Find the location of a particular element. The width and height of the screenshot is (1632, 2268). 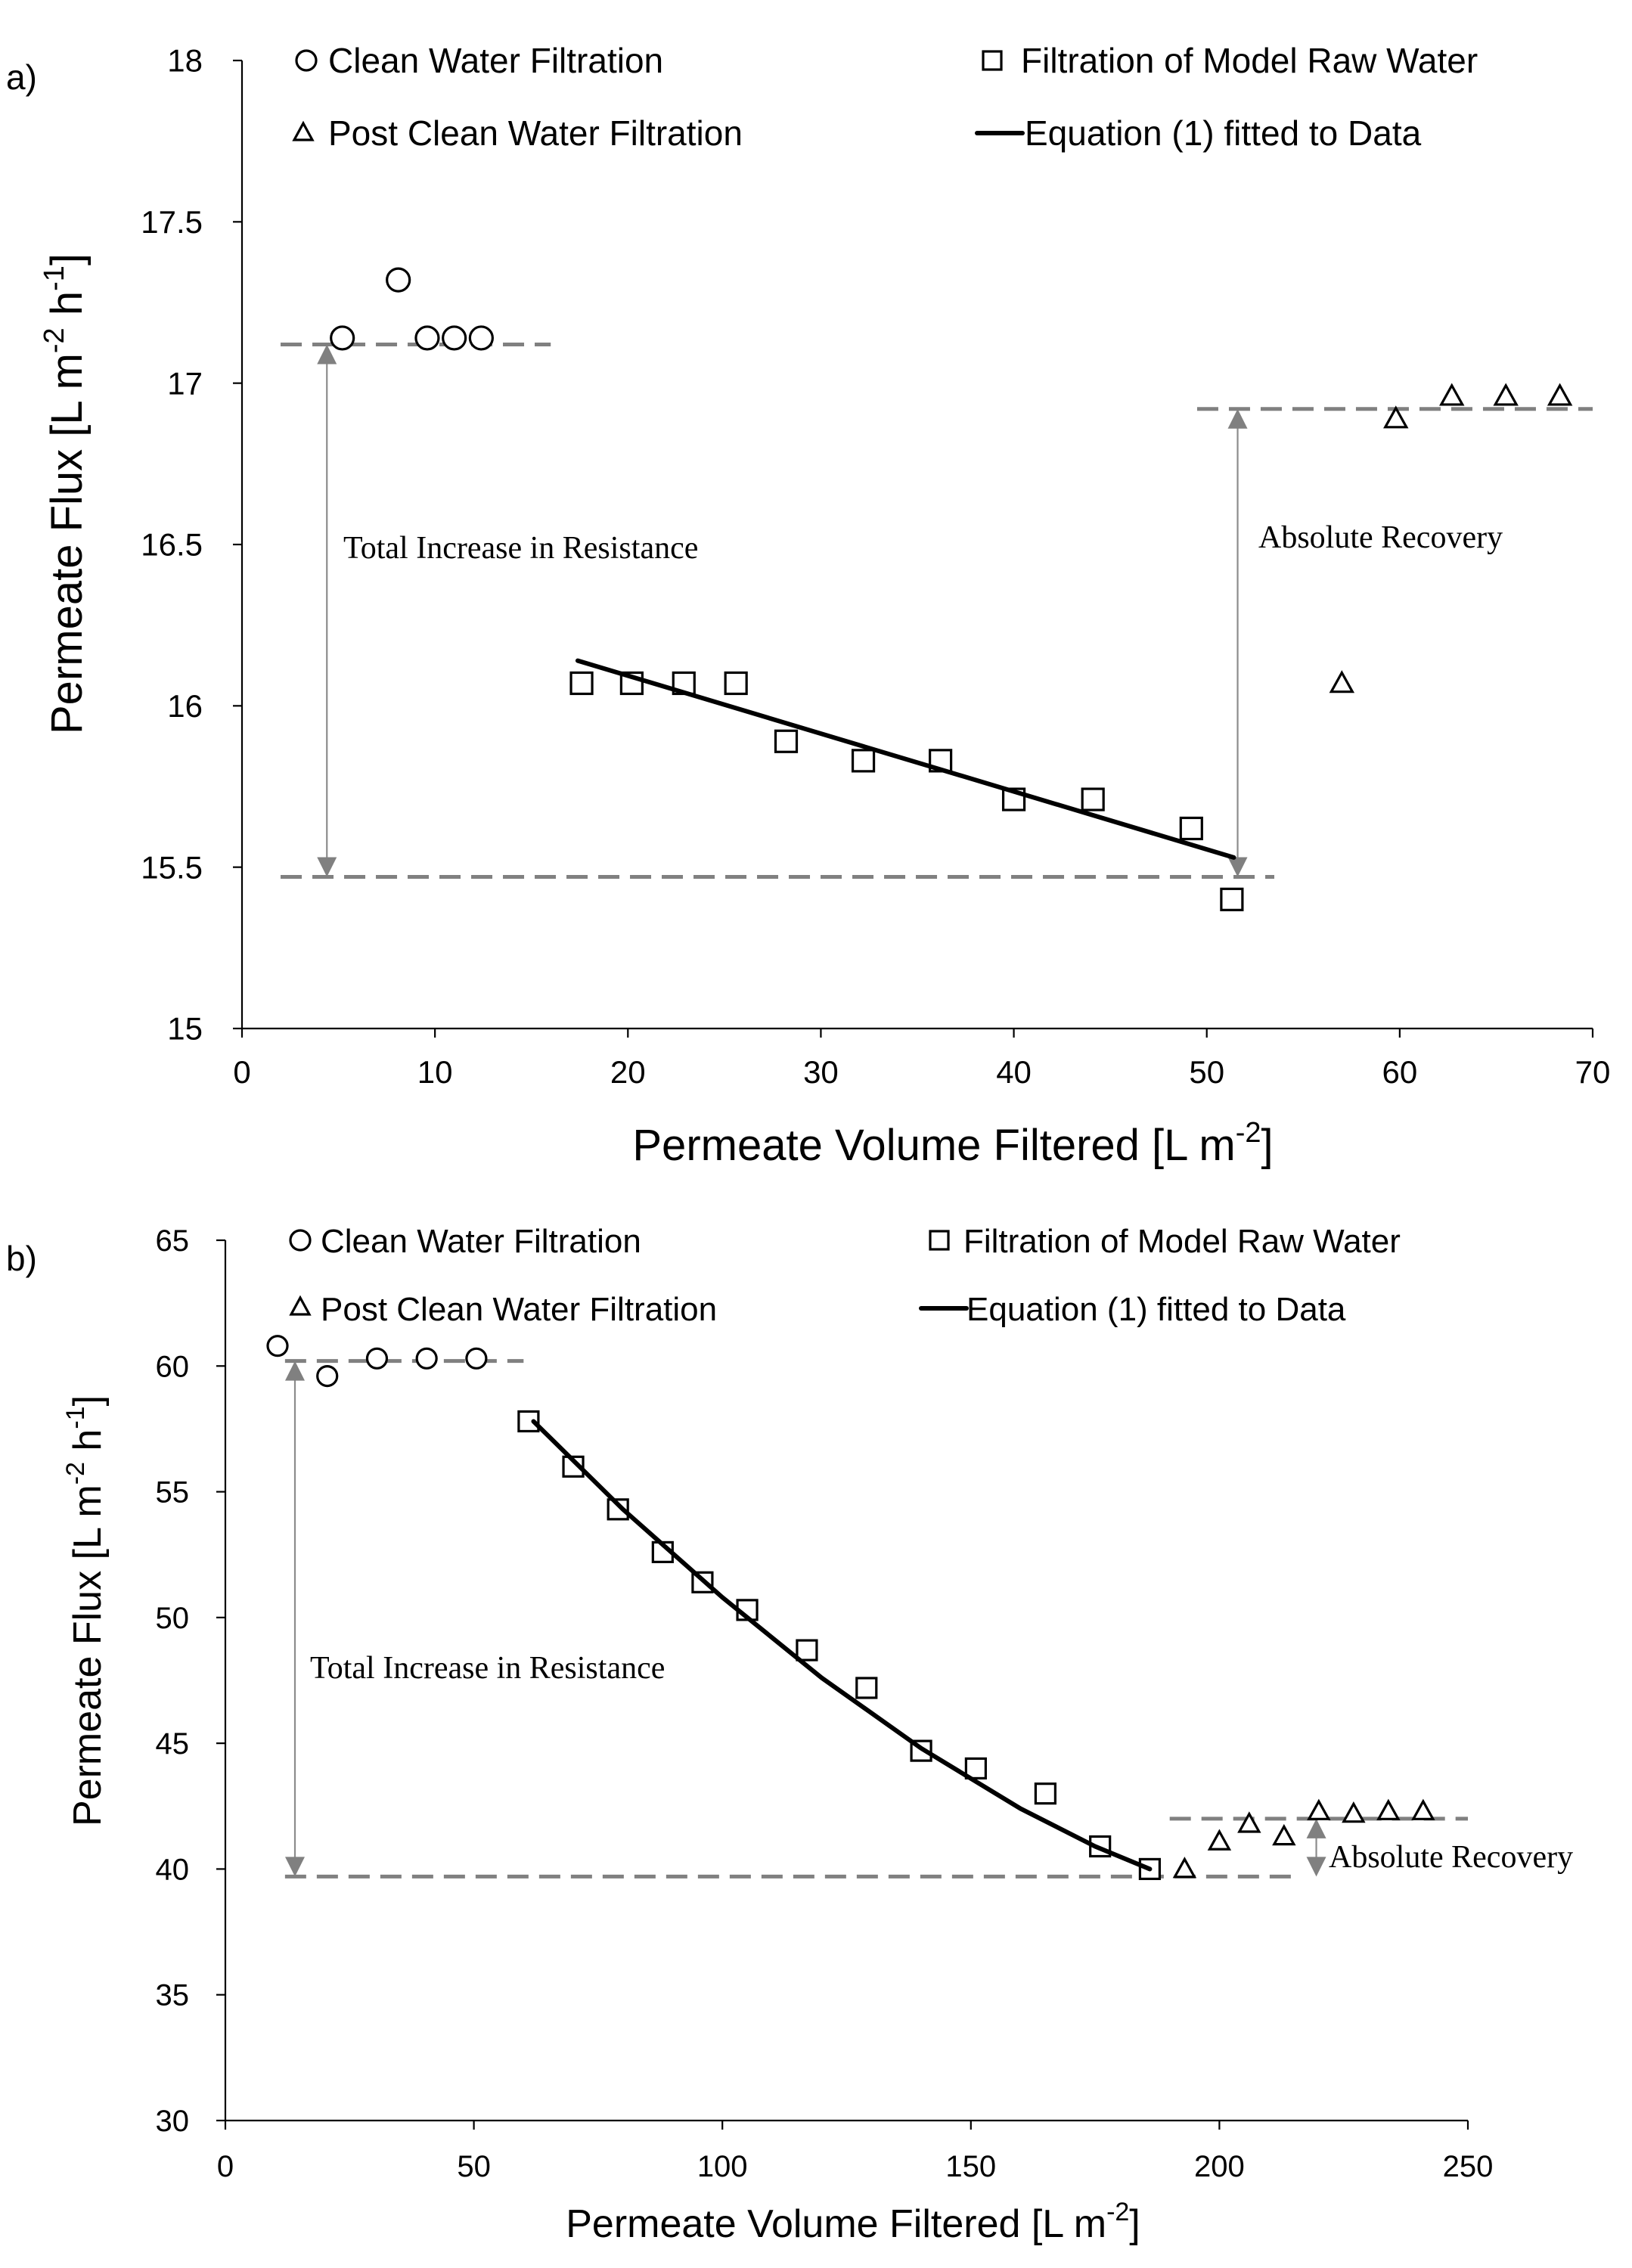

dimension-label-absolute-recovery: Absolute Recovery is located at coordinates (1451, 1857).